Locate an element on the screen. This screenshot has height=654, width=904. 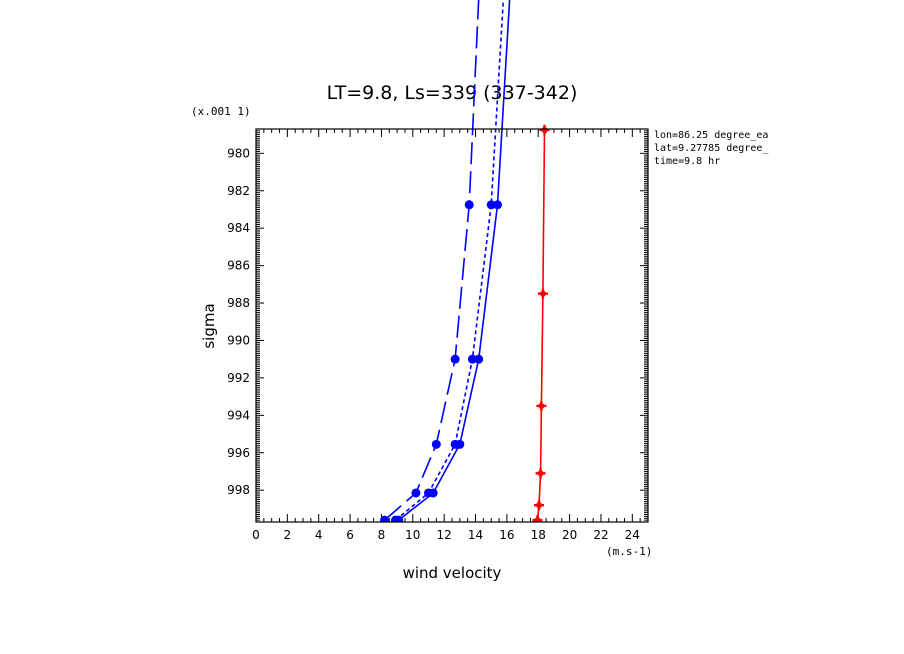
chart-title: LT=9.8, Ls=339 (337-342) is located at coordinates (452, 93).